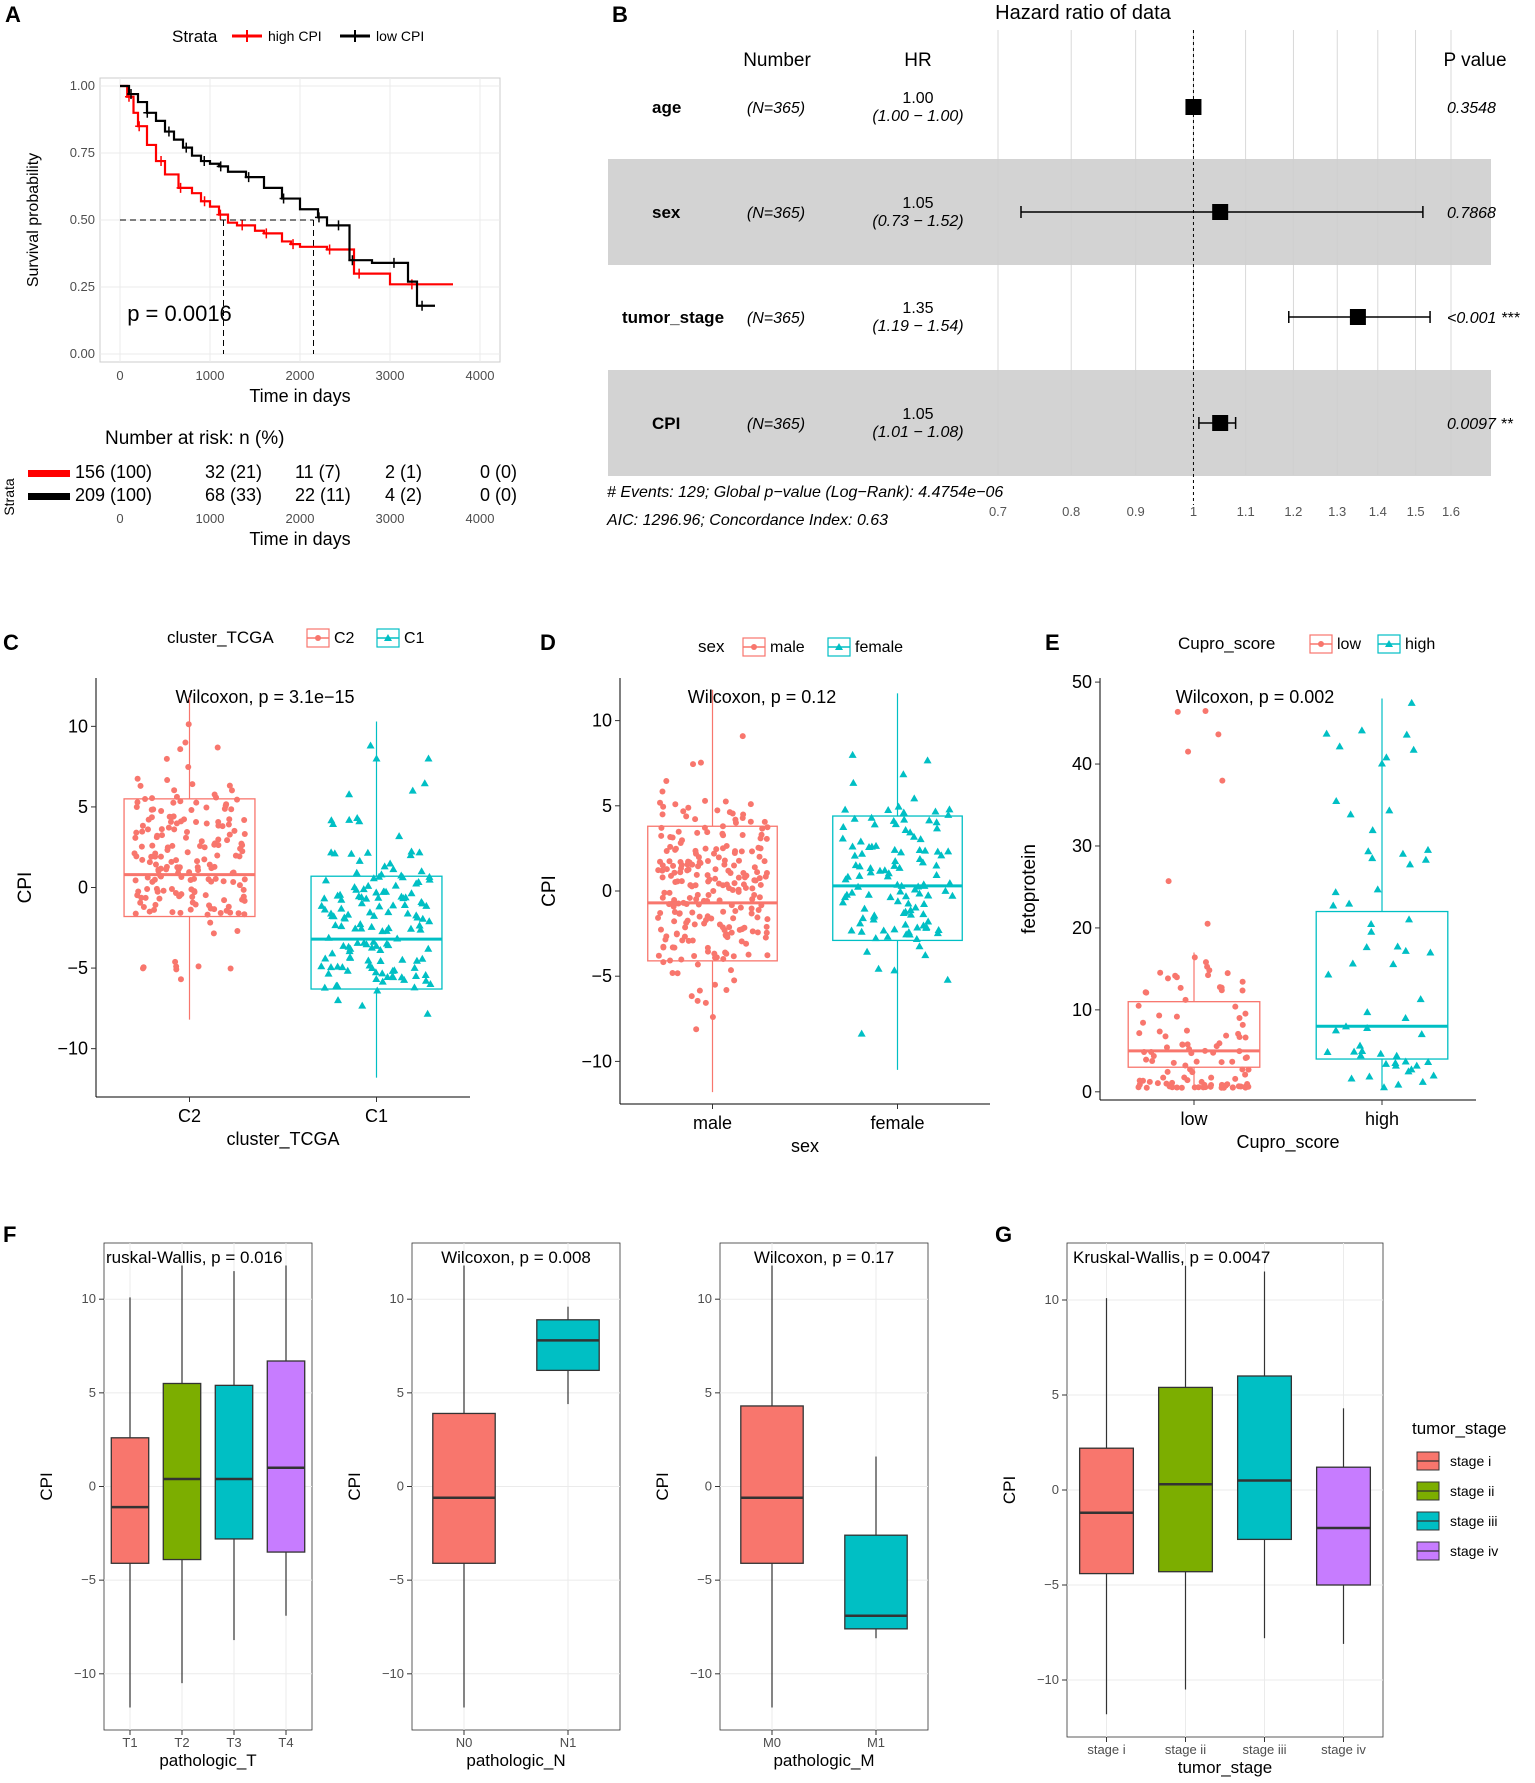  Describe the element at coordinates (390, 375) in the screenshot. I see `x-tick-label: 3000` at that location.